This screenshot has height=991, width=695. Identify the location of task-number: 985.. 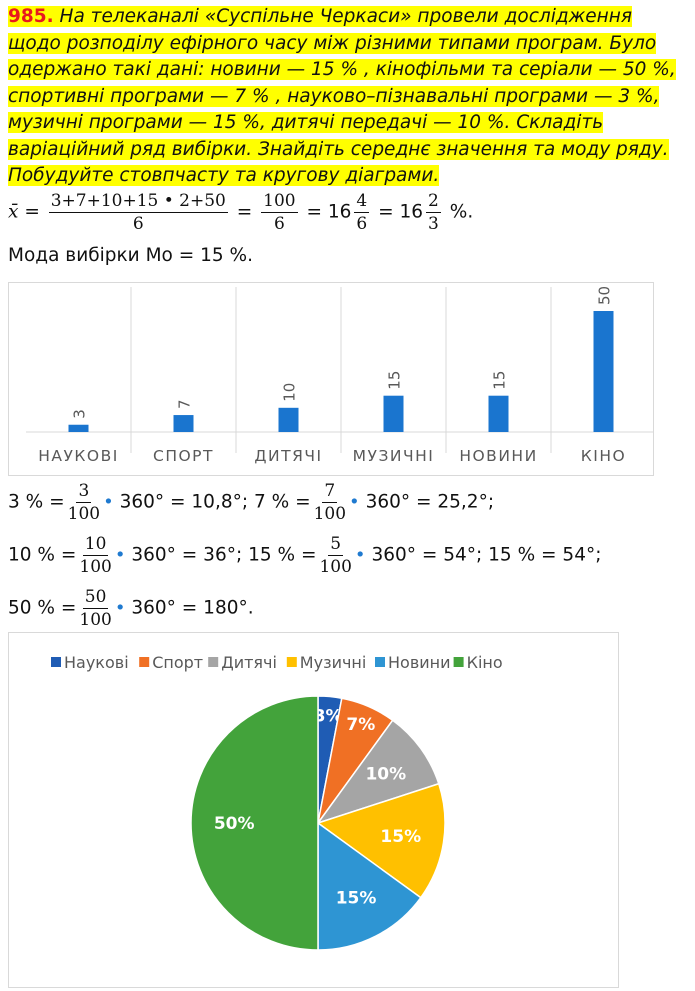
(31, 16).